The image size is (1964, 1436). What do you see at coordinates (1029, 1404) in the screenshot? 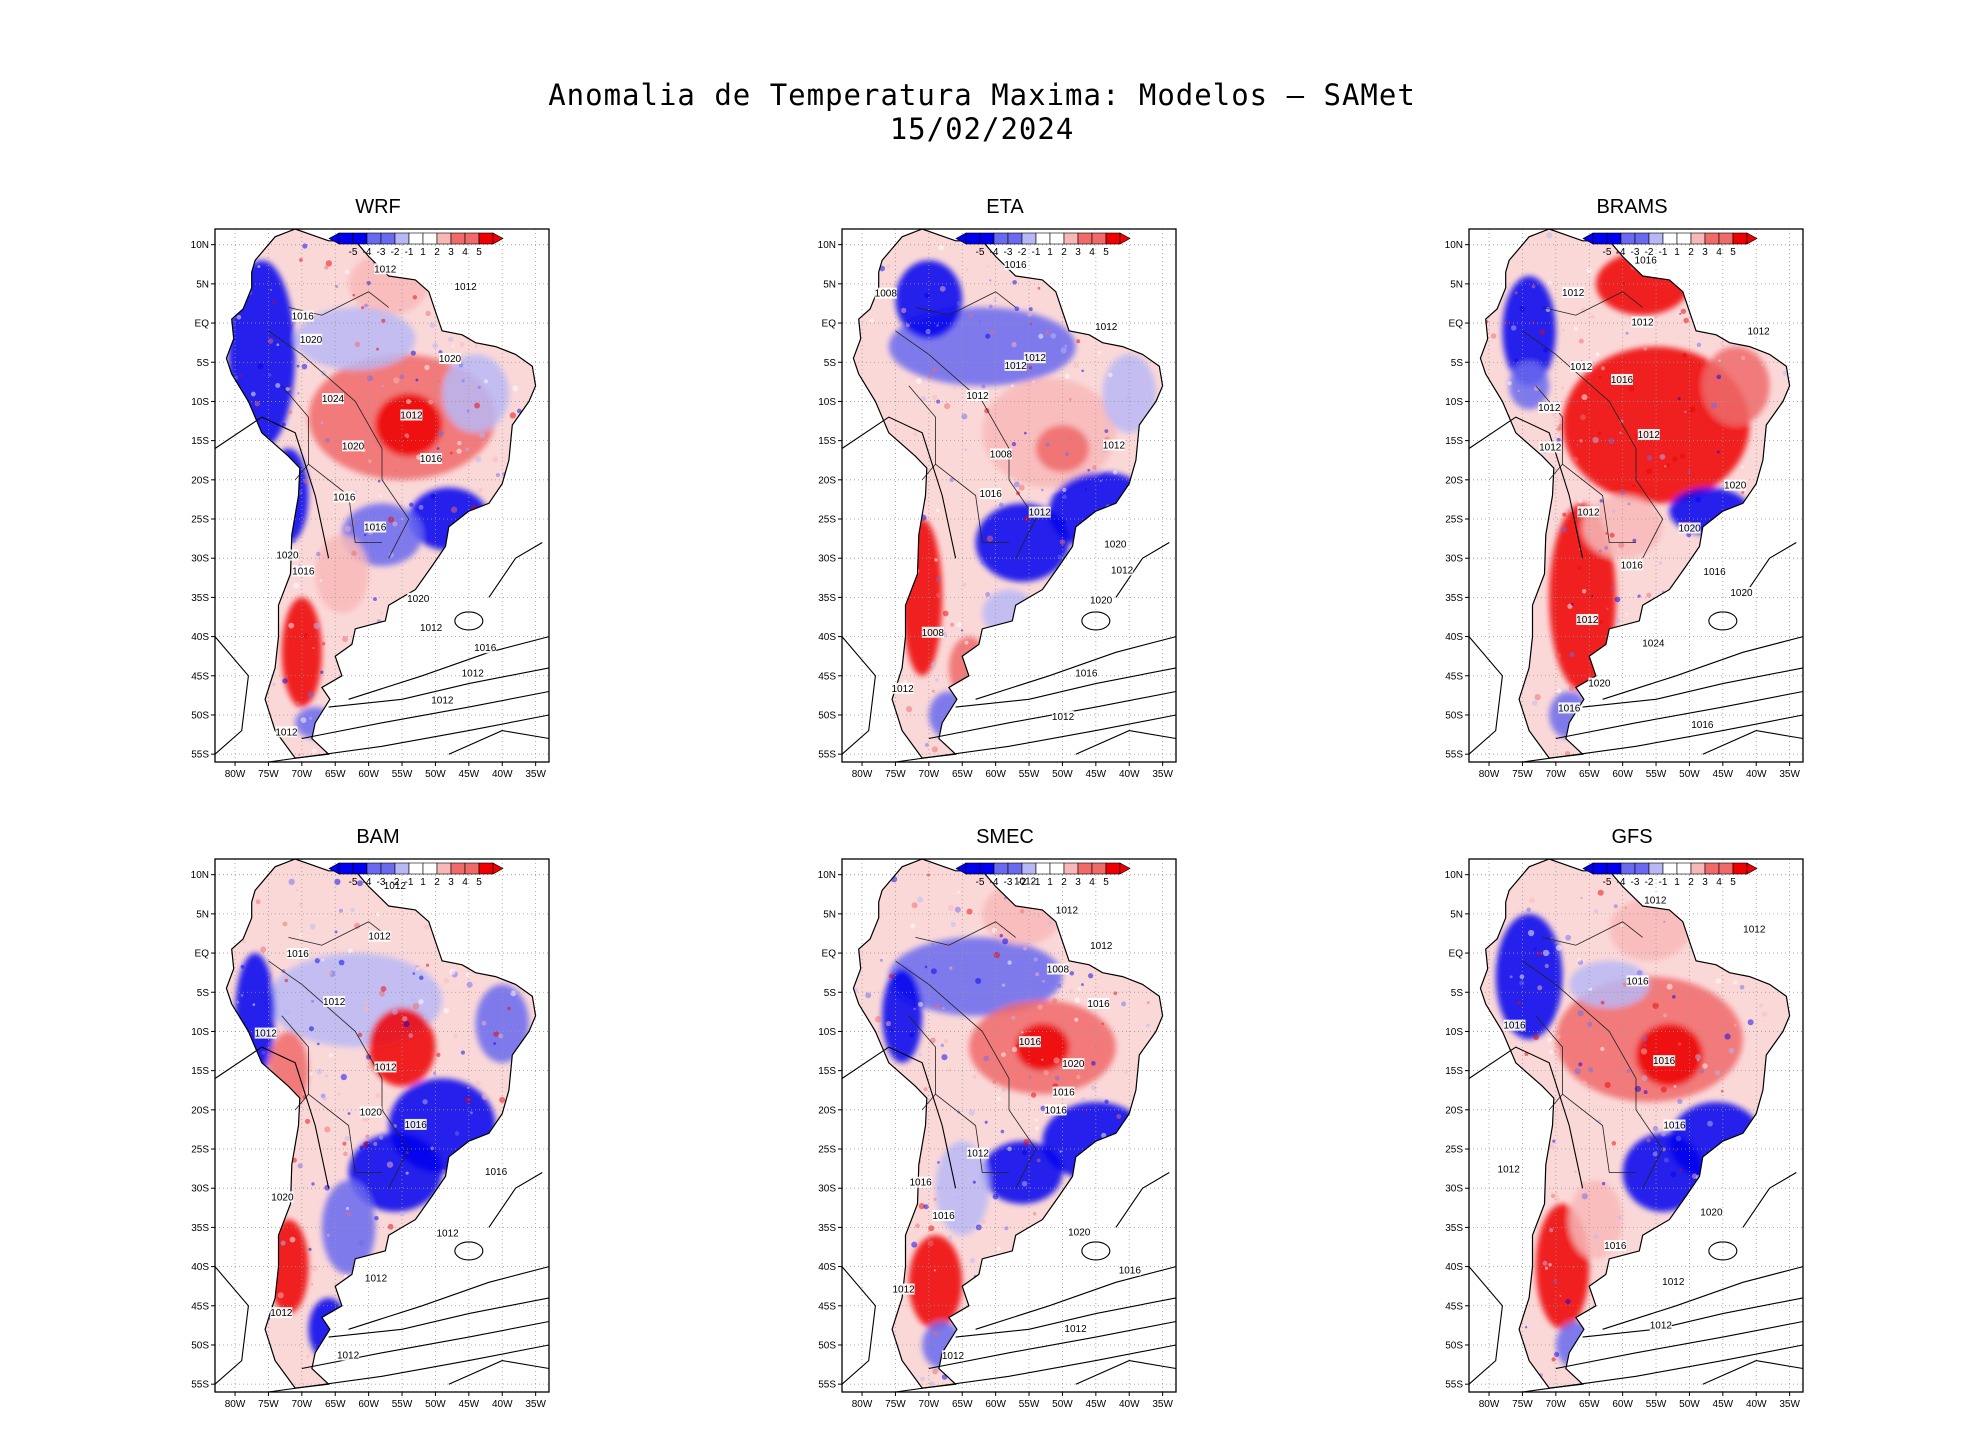
I see `lon-tick-label: 55W` at bounding box center [1029, 1404].